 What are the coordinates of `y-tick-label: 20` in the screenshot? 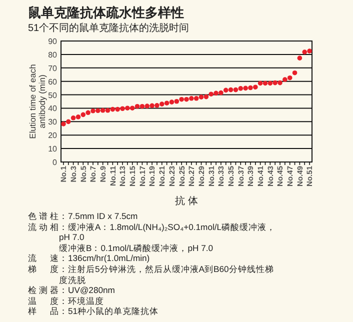 It's located at (53, 135).